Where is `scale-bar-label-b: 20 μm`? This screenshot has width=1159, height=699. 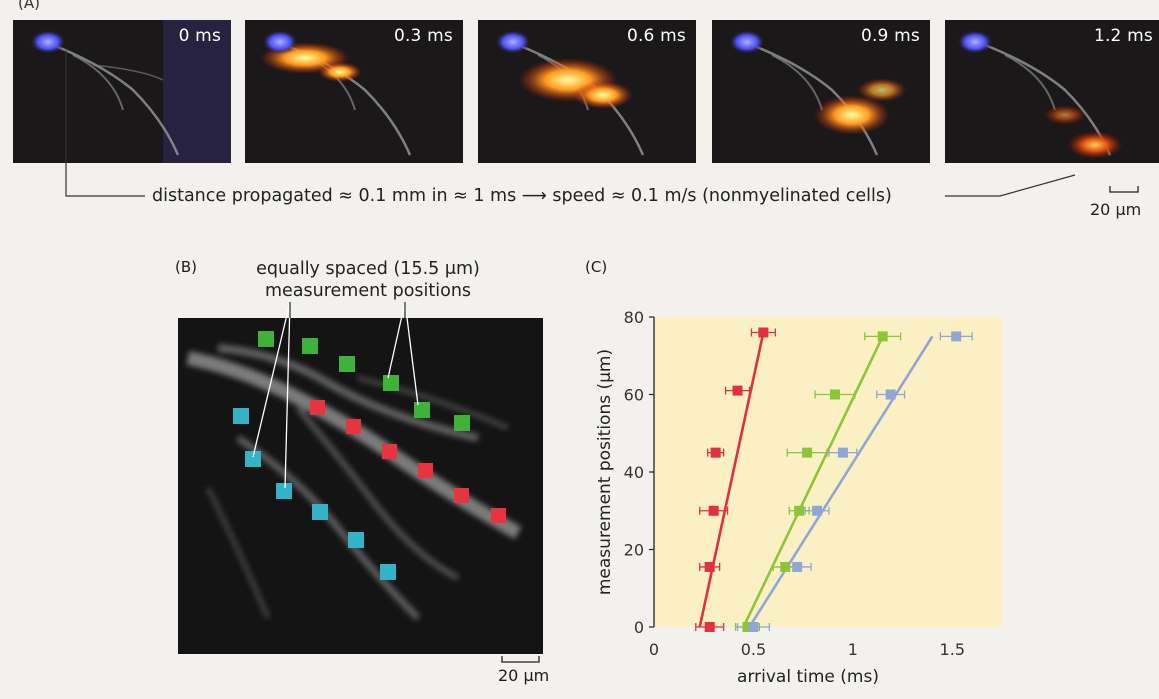 scale-bar-label-b: 20 μm is located at coordinates (524, 675).